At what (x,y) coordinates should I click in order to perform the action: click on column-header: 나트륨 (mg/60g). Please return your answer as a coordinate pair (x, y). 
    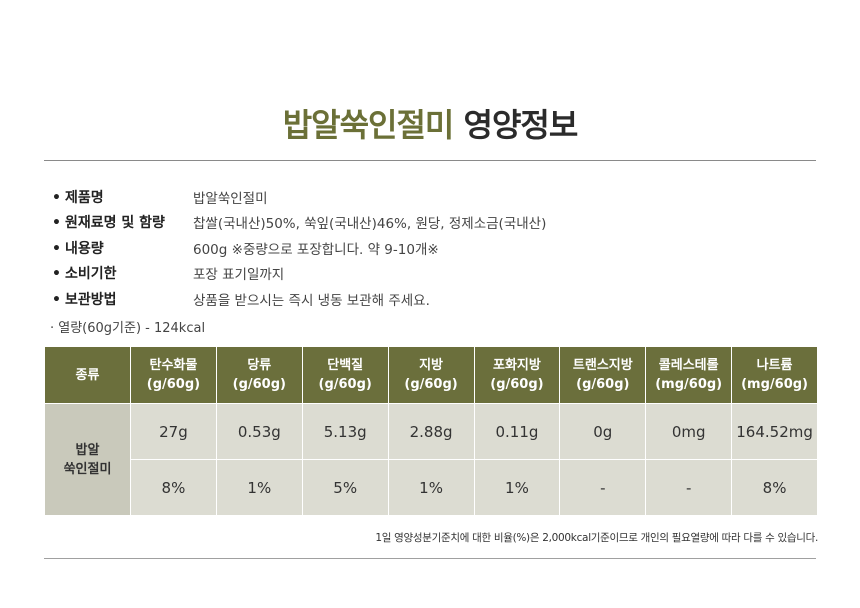
    Looking at the image, I should click on (774, 375).